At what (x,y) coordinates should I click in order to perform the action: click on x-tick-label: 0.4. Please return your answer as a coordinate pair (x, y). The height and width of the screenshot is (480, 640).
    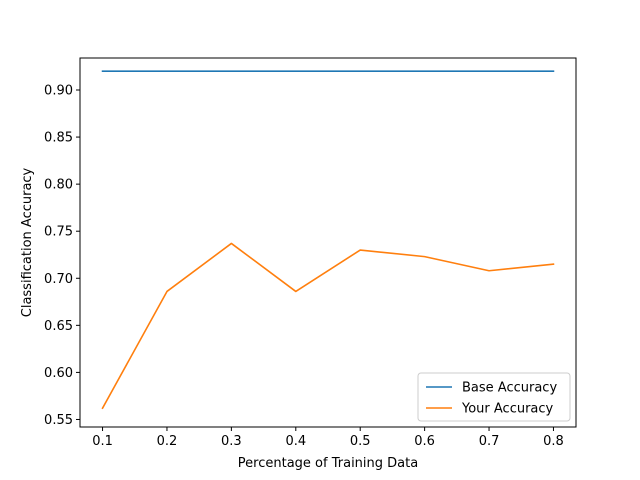
    Looking at the image, I should click on (295, 441).